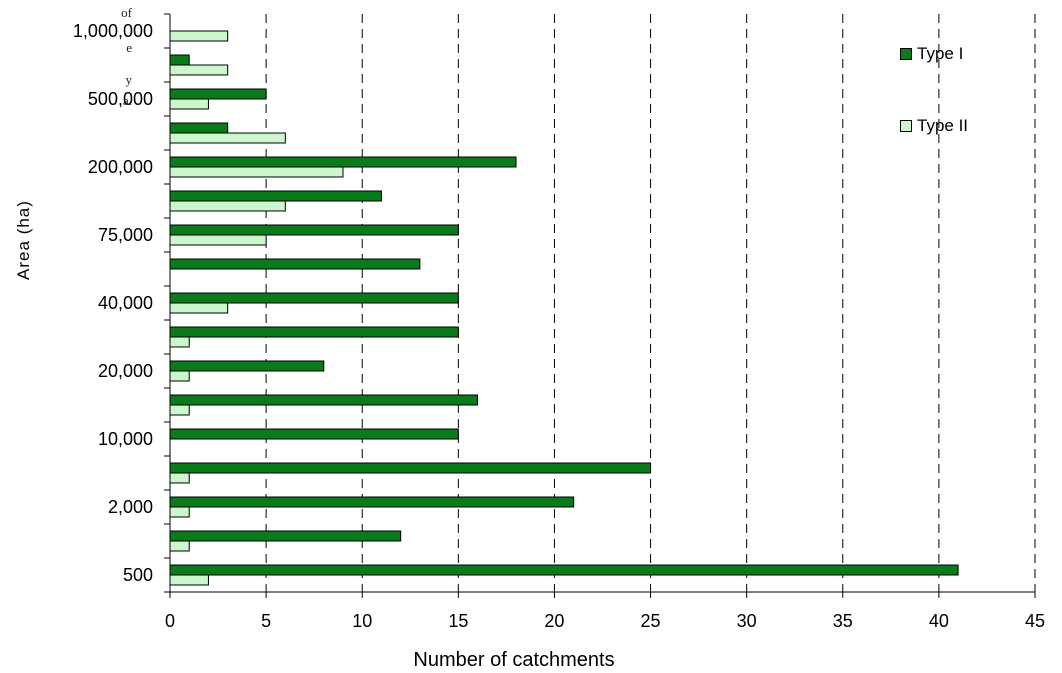 The image size is (1062, 673). Describe the element at coordinates (120, 167) in the screenshot. I see `y-tick-label: 200,000` at that location.